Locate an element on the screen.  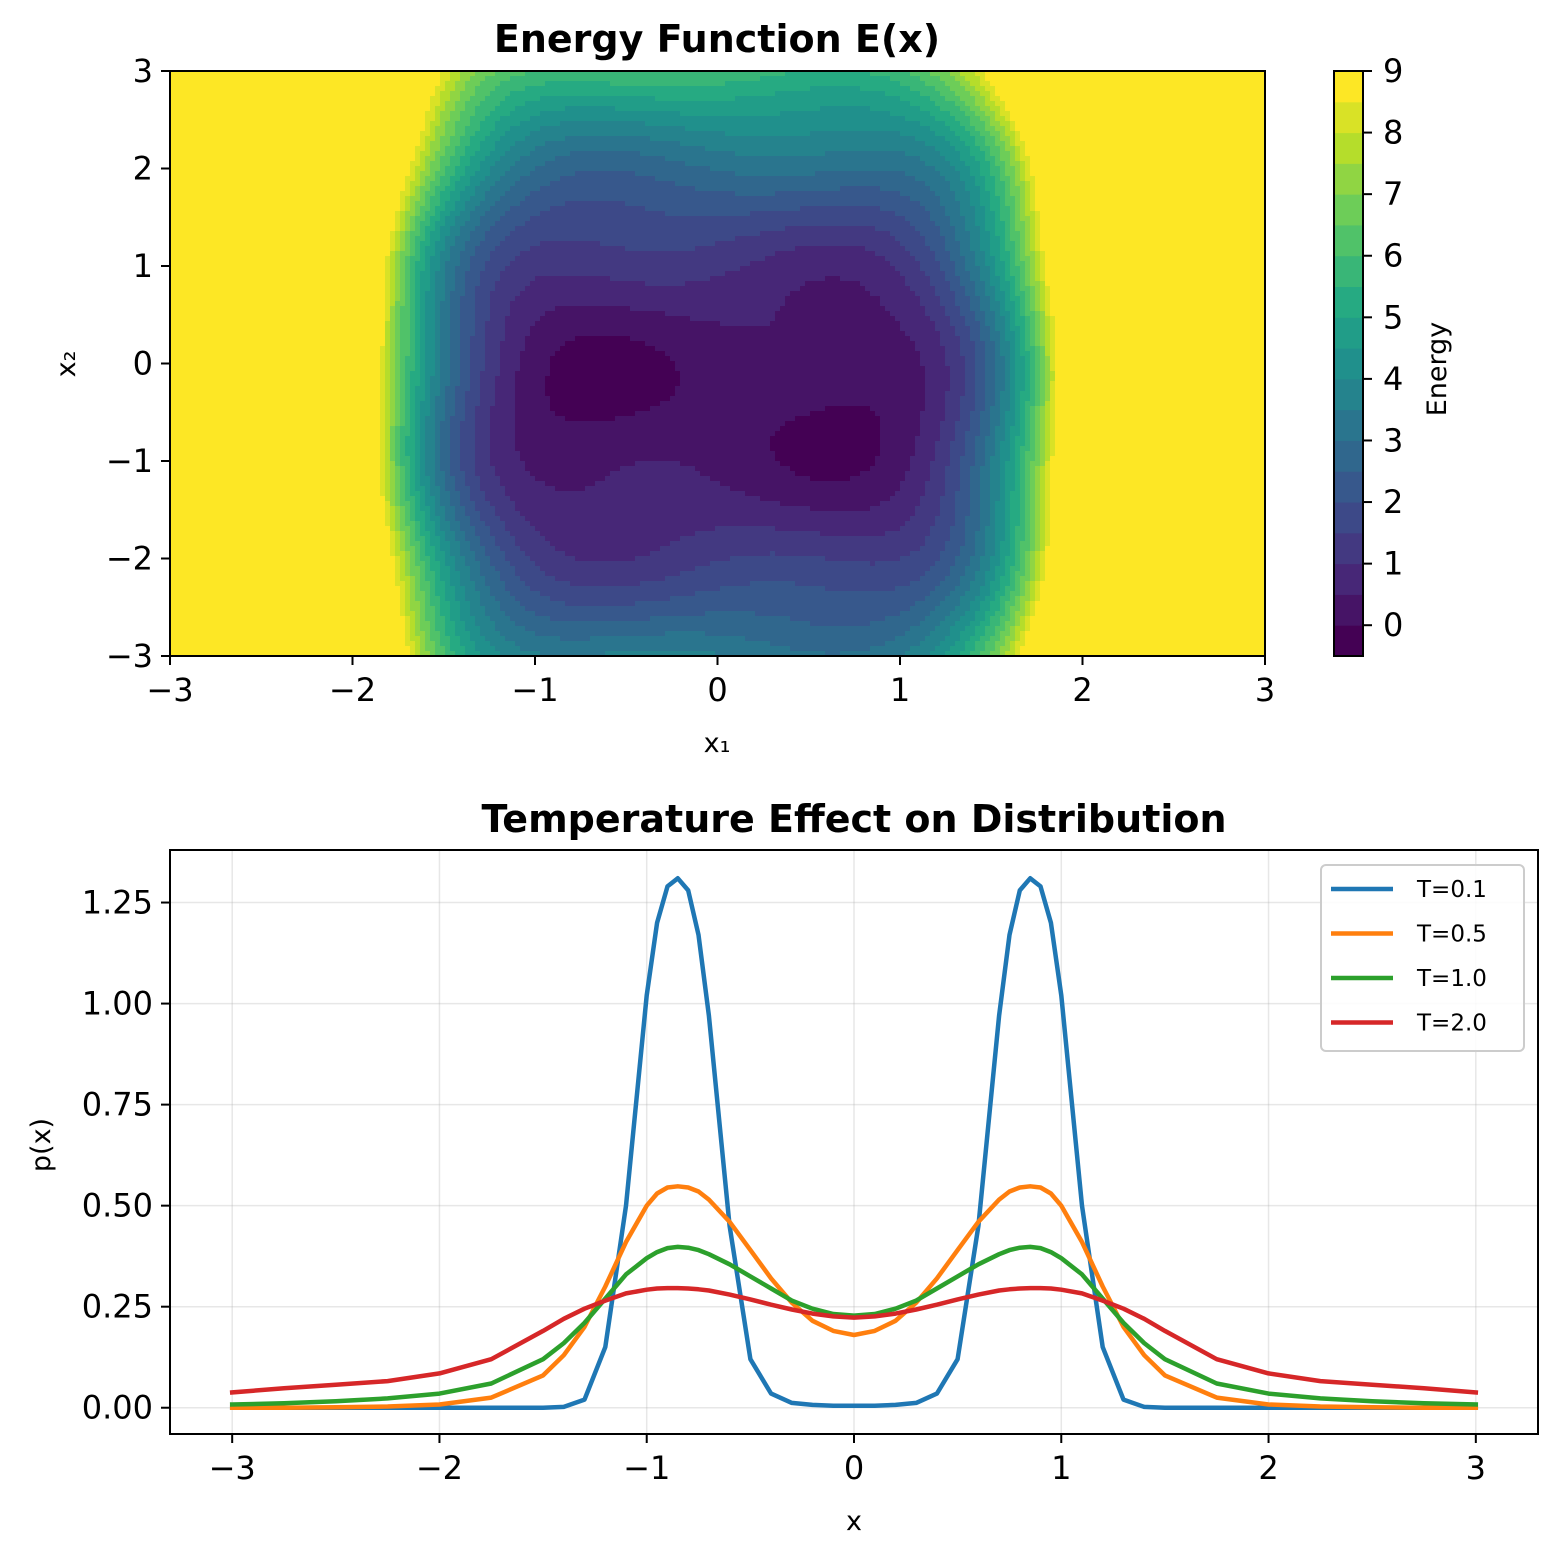
y-tick-label: −1 is located at coordinates (129, 461).